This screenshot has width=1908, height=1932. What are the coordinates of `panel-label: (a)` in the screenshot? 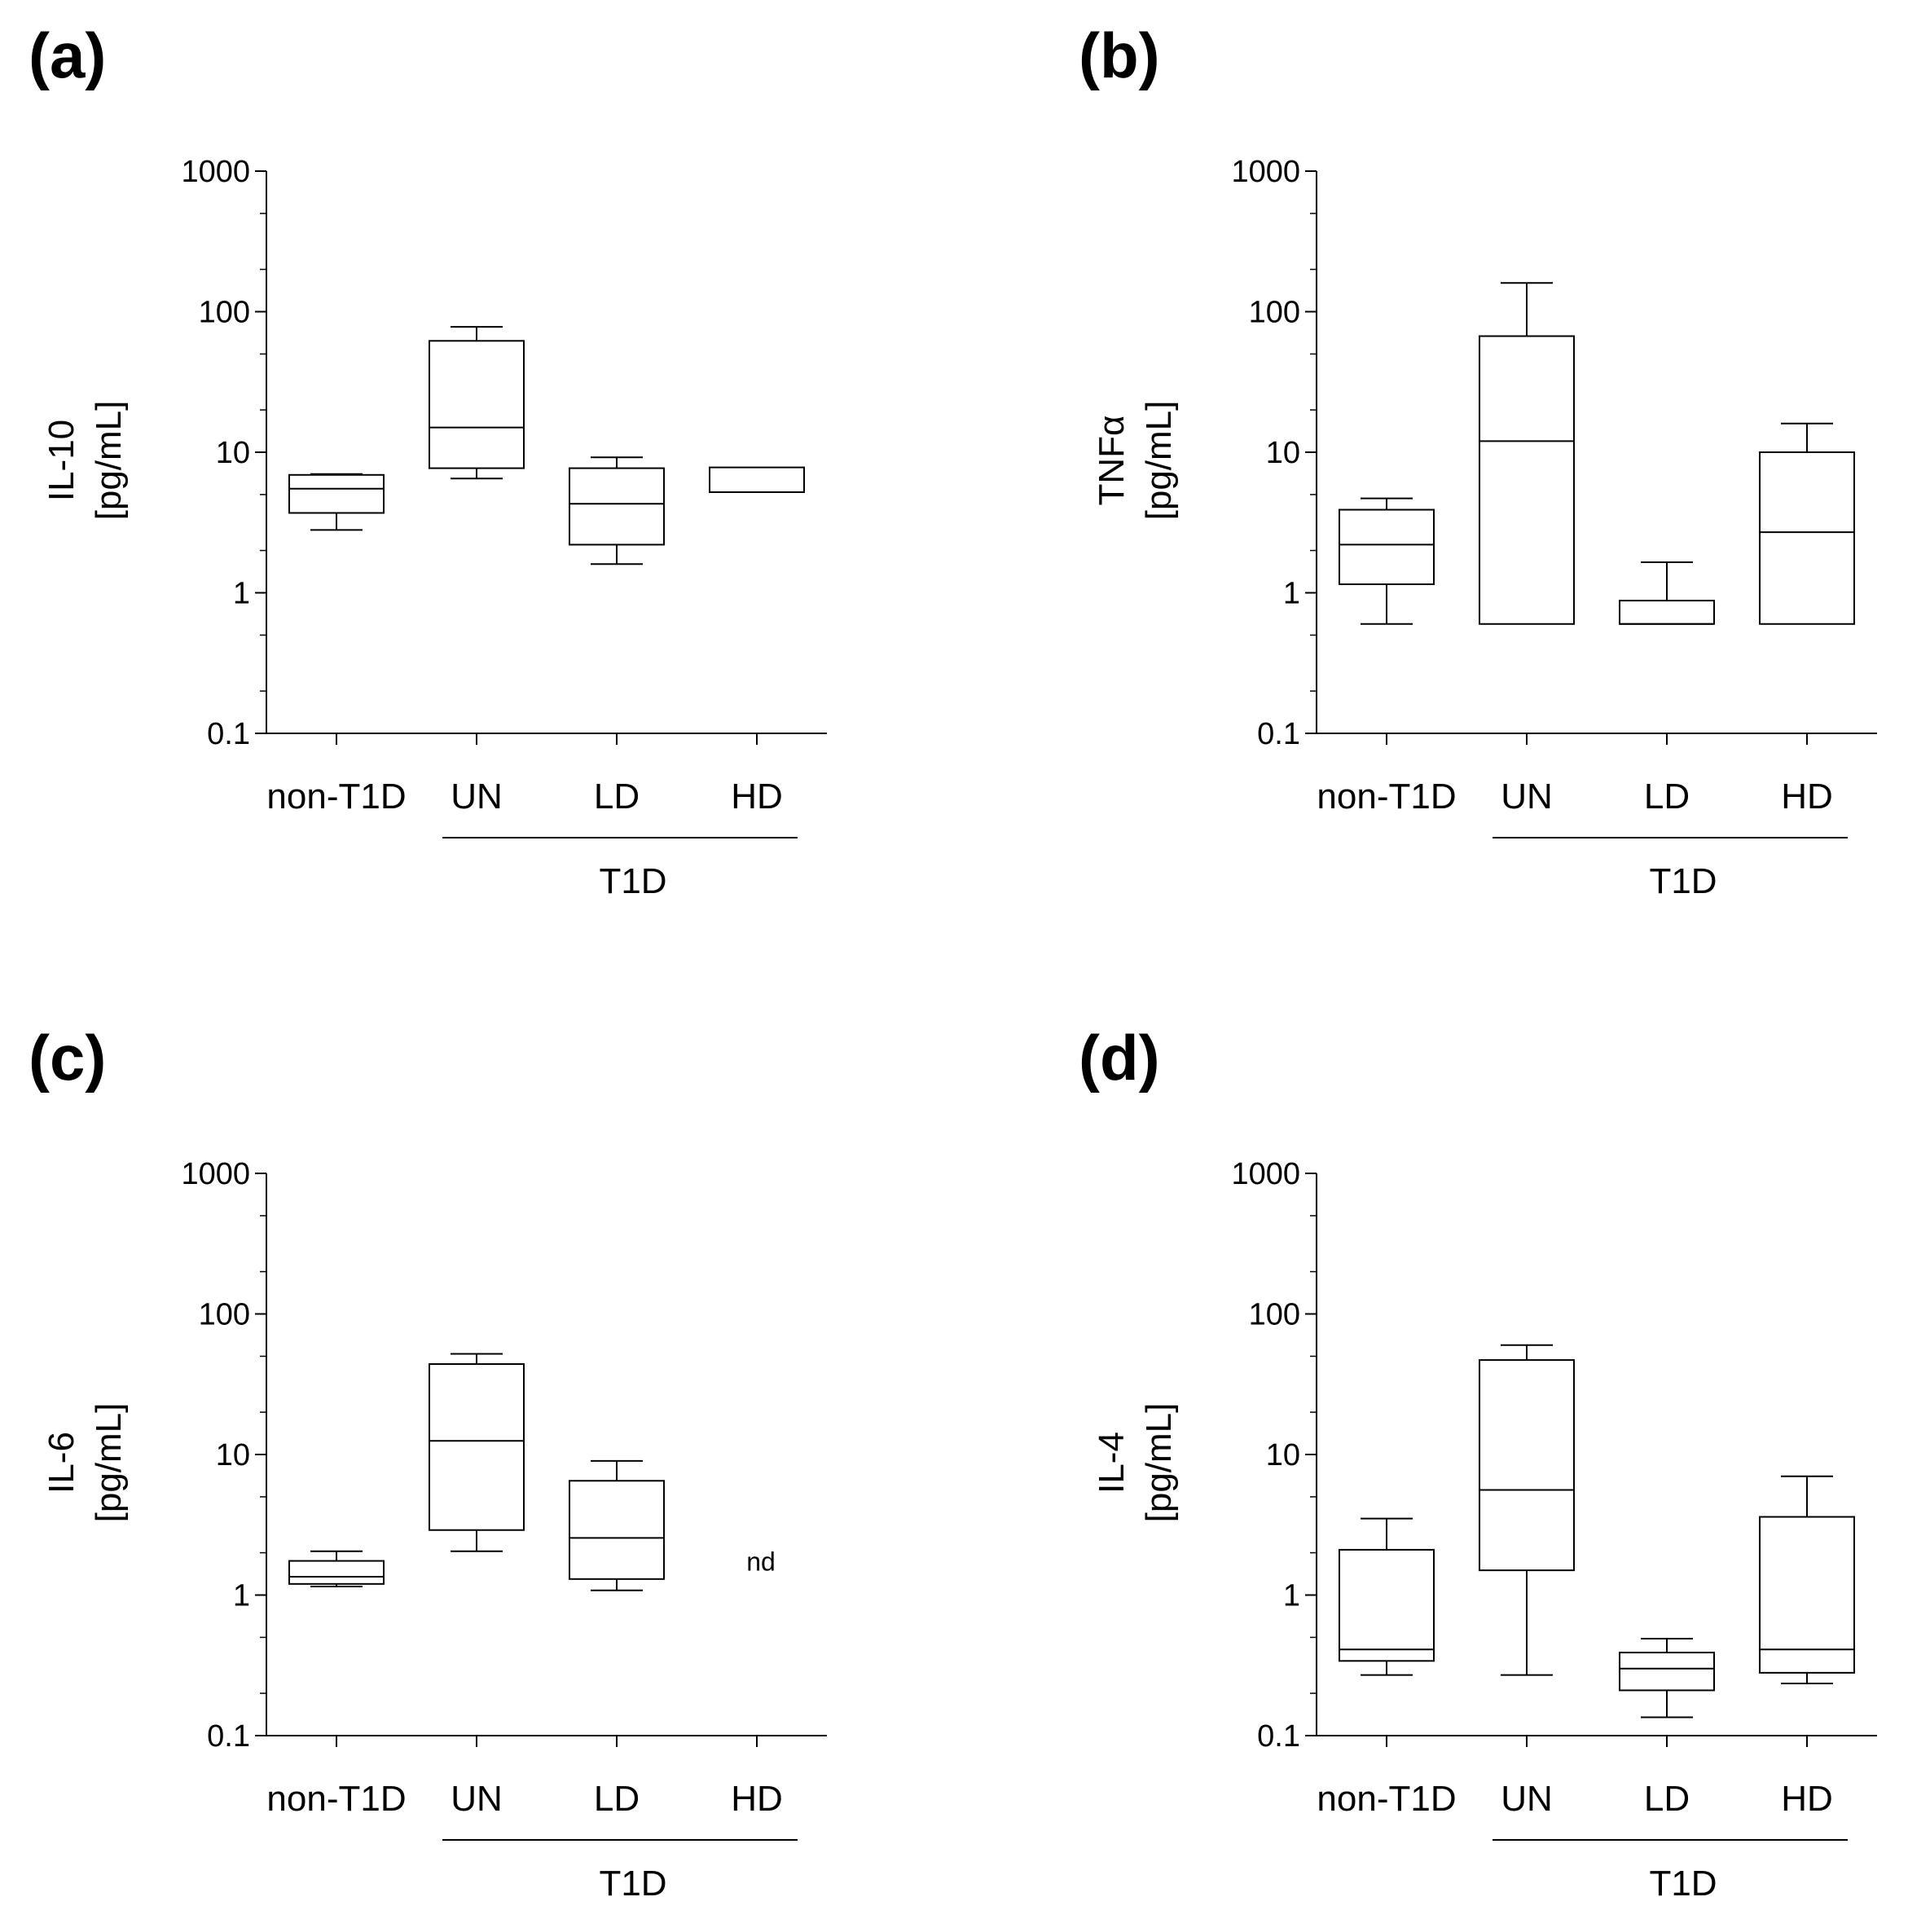 It's located at (67, 55).